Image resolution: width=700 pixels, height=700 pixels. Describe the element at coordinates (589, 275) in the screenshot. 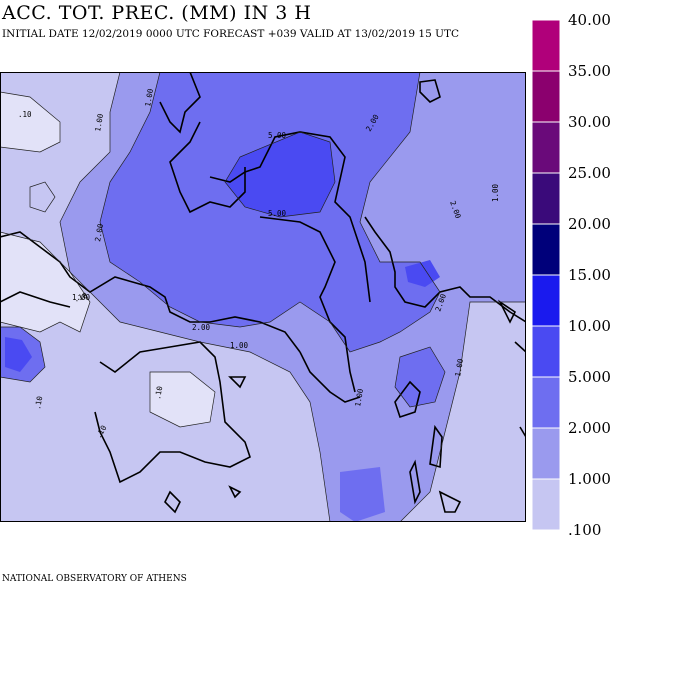

I see `legend-label: 15.00` at that location.